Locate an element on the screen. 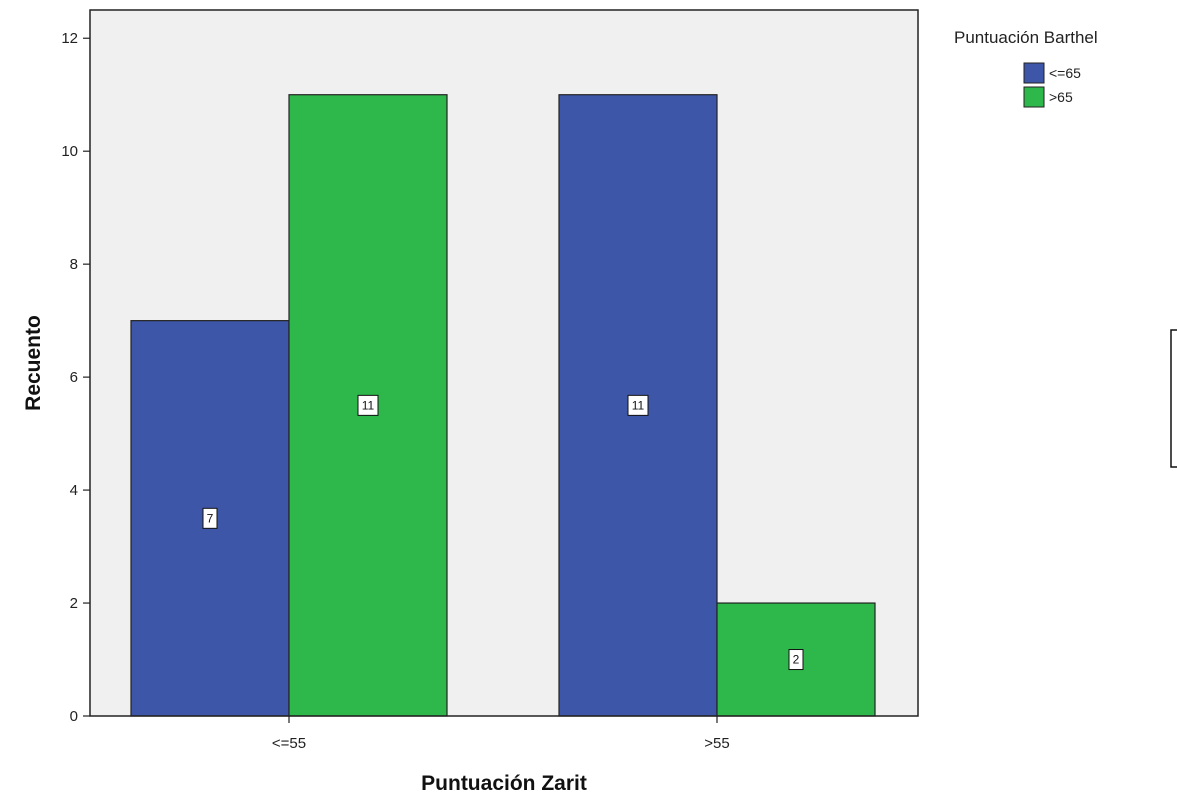 Image resolution: width=1177 pixels, height=800 pixels. y-tick-label: 6 is located at coordinates (74, 377).